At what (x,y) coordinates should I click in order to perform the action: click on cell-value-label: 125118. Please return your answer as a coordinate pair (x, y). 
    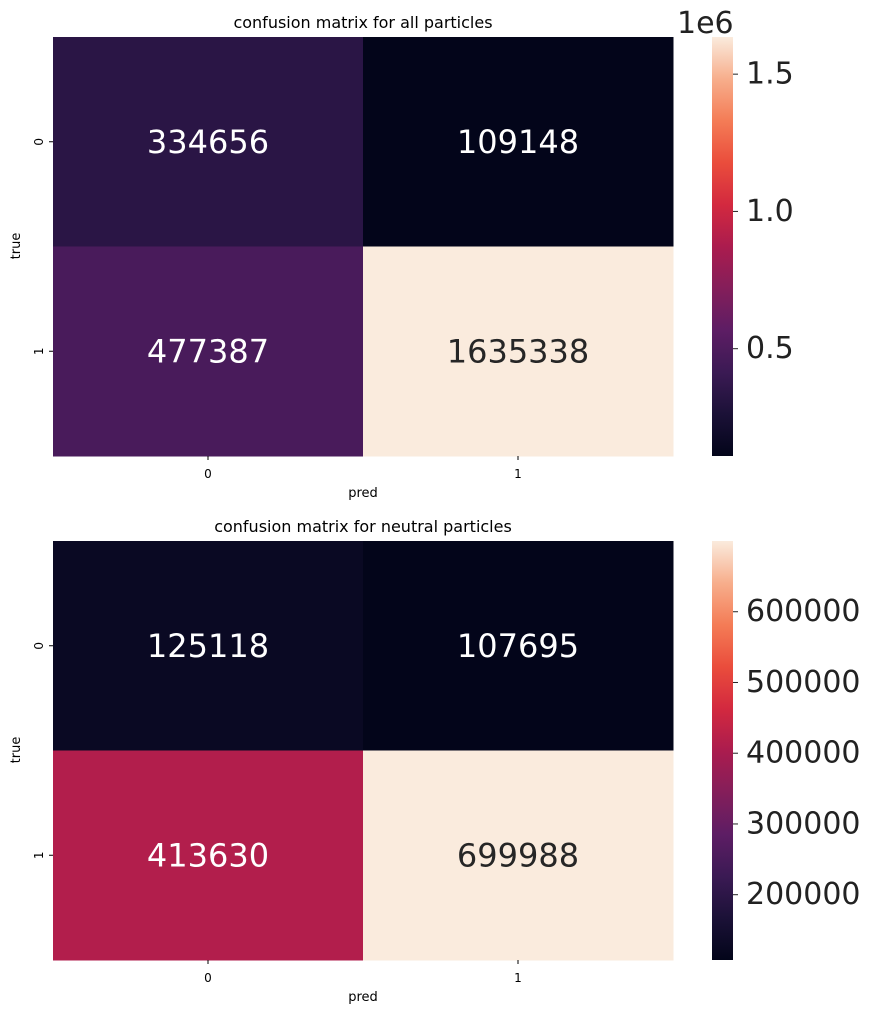
    Looking at the image, I should click on (208, 646).